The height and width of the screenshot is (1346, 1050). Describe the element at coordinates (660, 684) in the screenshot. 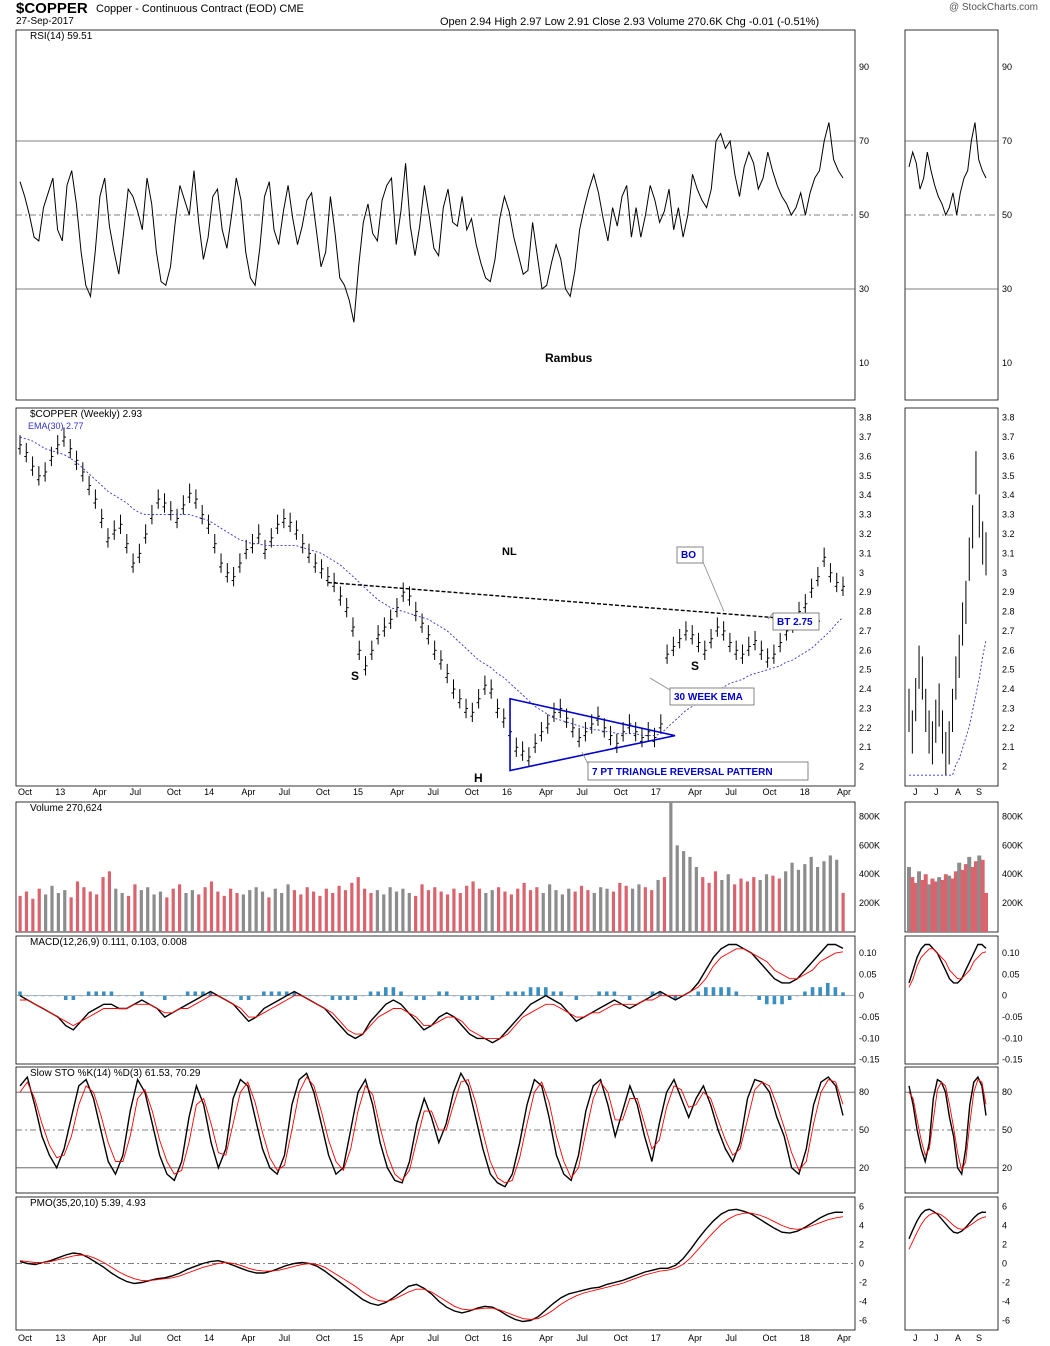

I see `ema-pointer` at that location.